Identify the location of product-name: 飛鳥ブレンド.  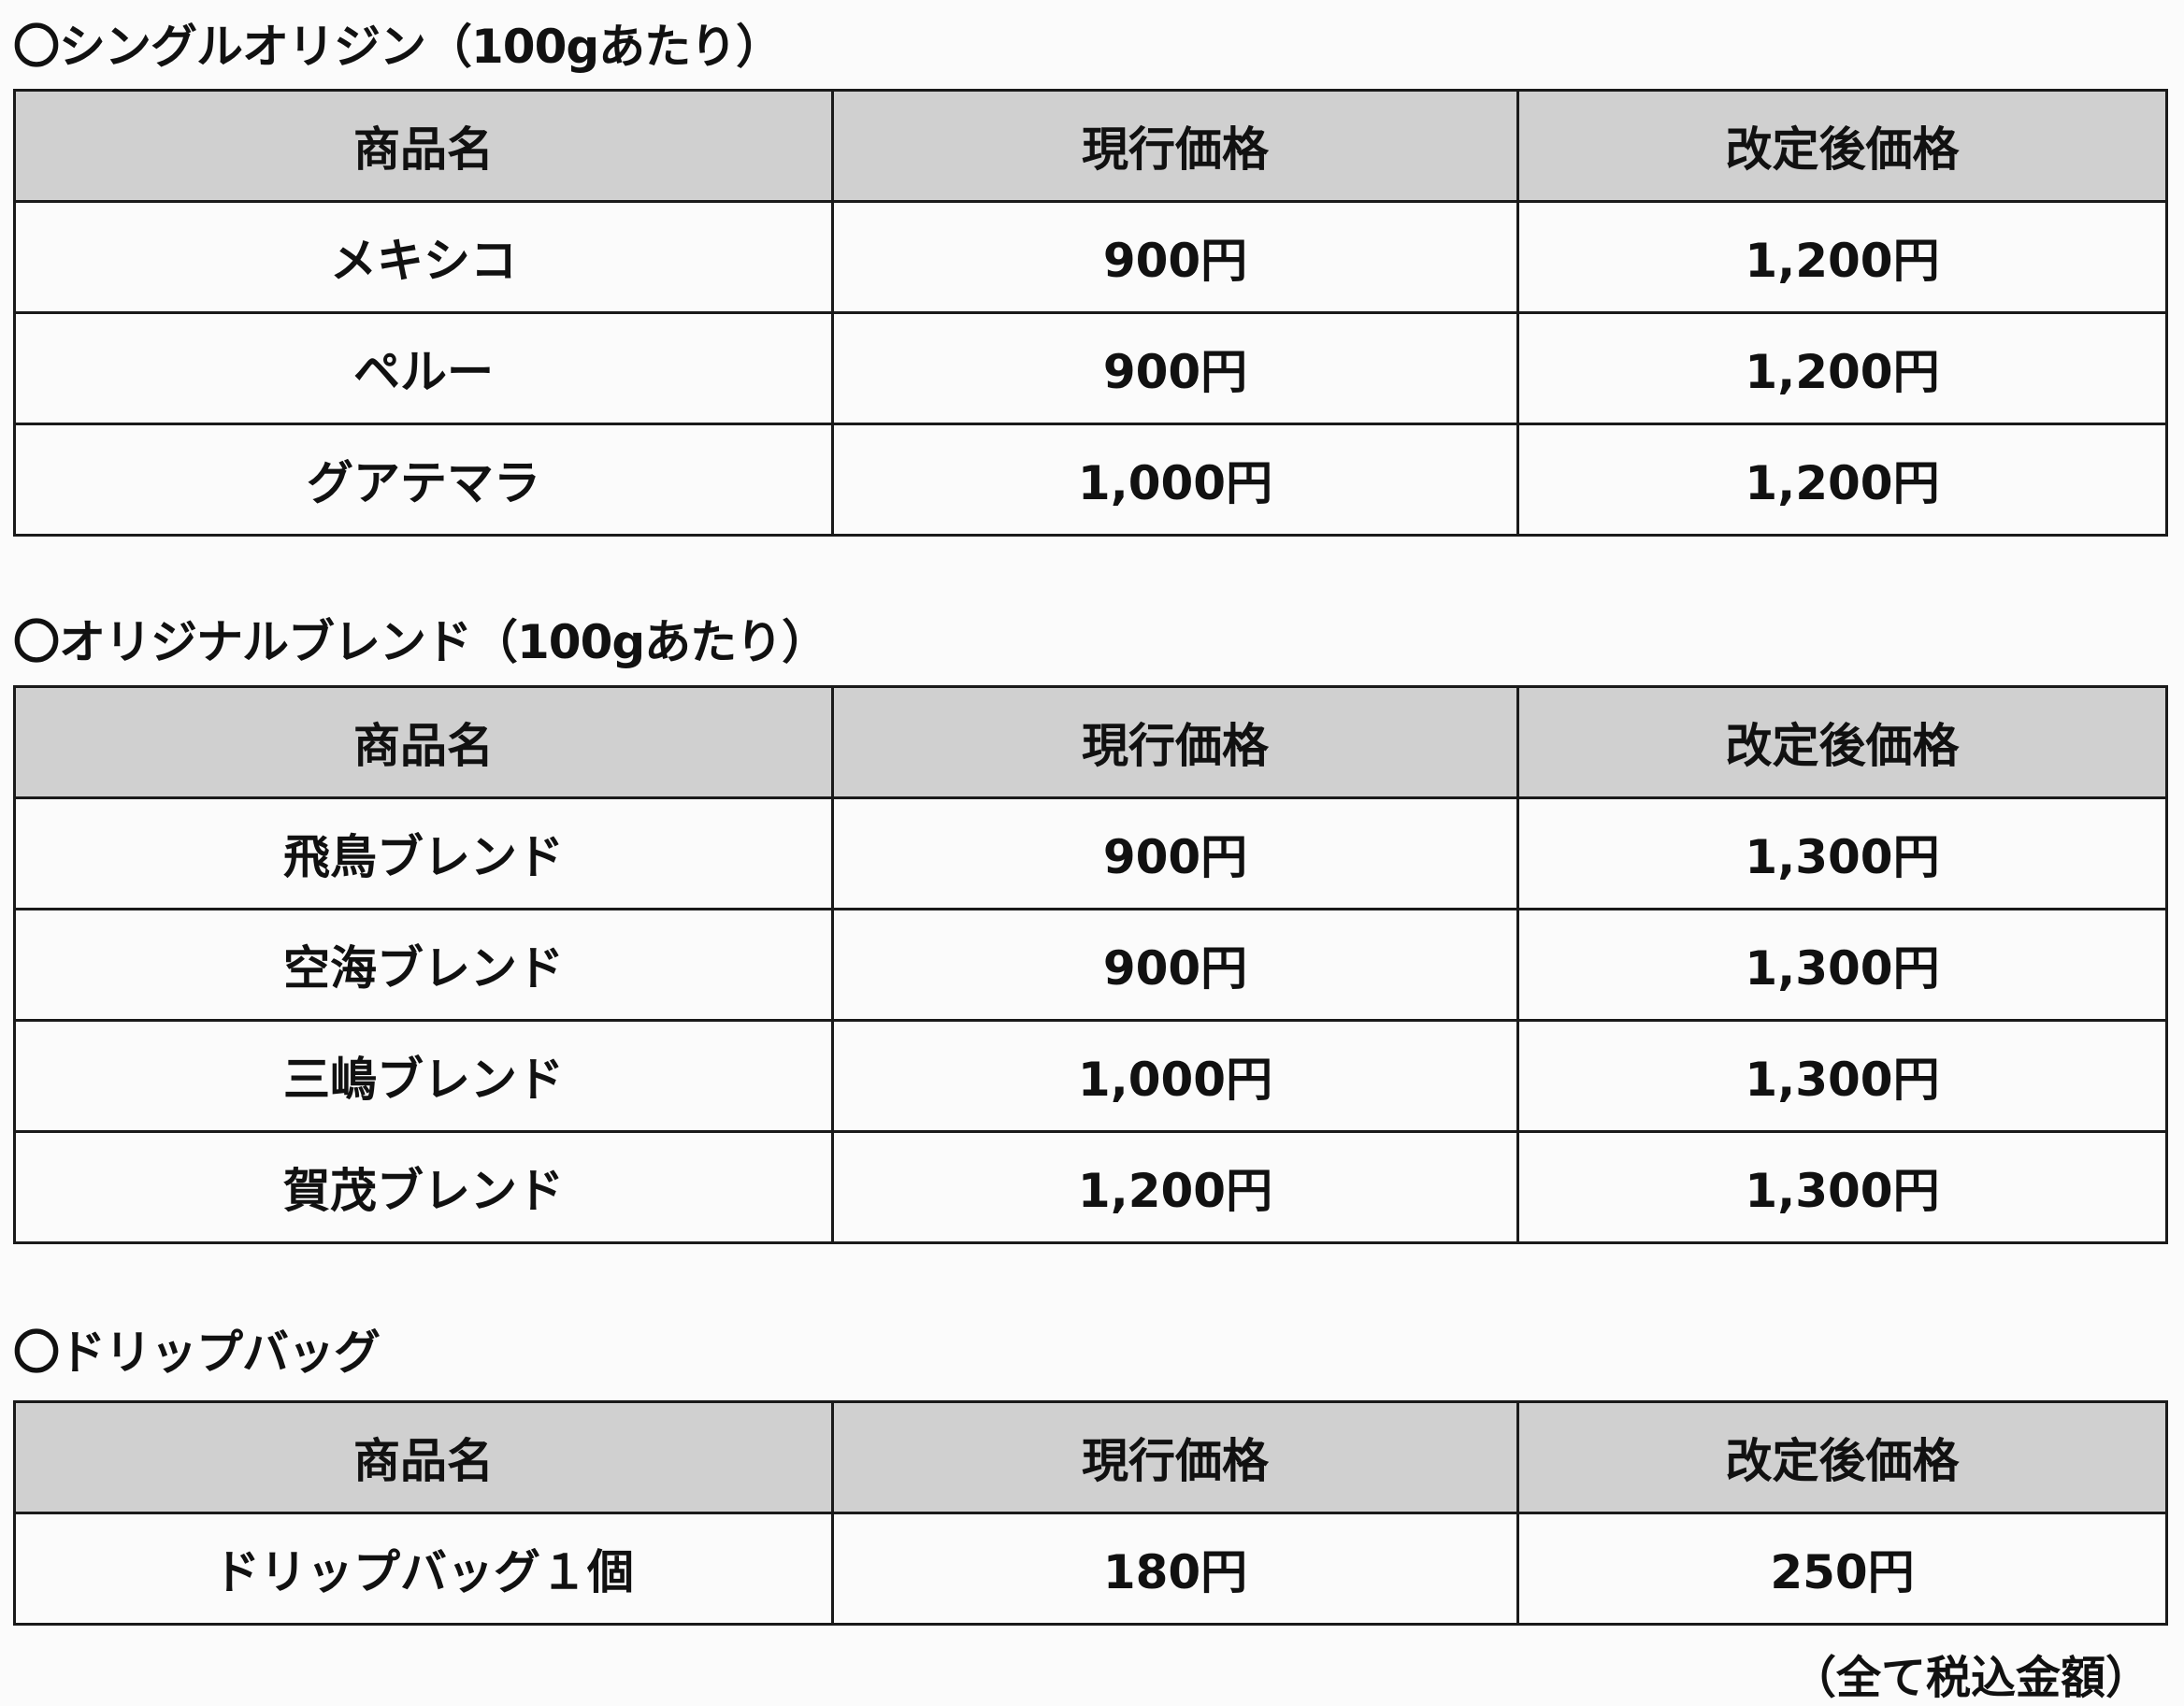
(423, 853).